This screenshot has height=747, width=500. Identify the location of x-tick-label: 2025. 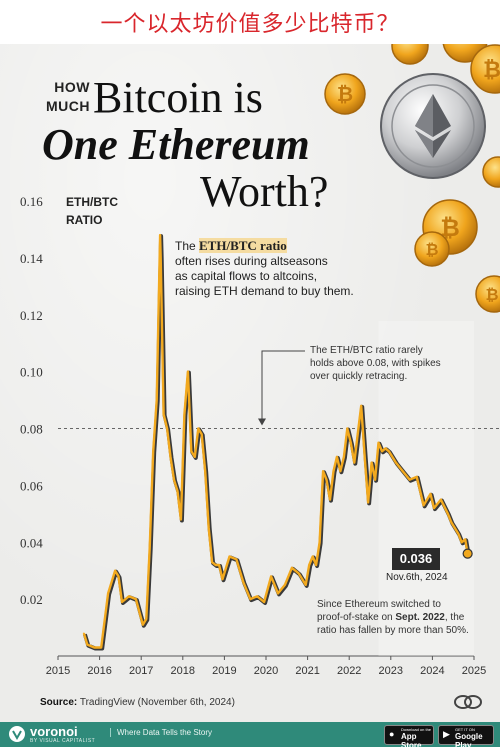
(474, 671).